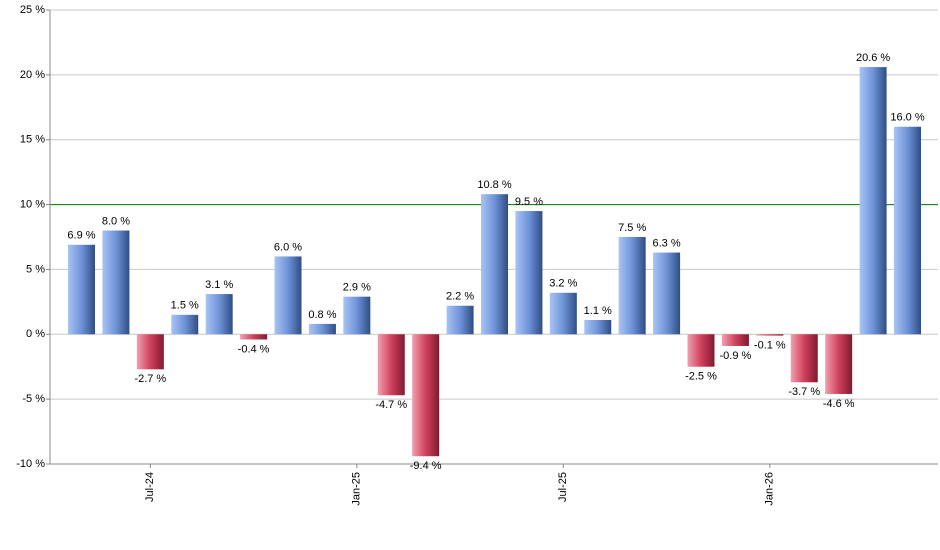 Image resolution: width=940 pixels, height=550 pixels. I want to click on data-label: -4.6 %, so click(839, 404).